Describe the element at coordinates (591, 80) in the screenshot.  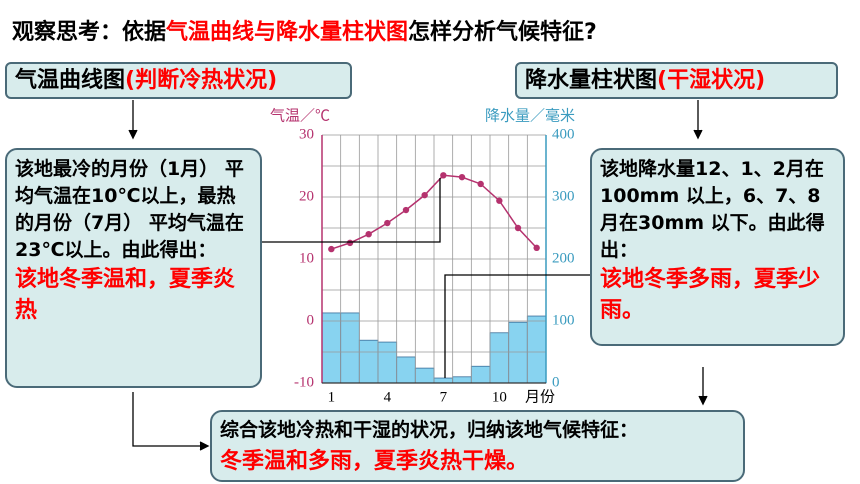
I see `label-text: 降水量柱状图` at that location.